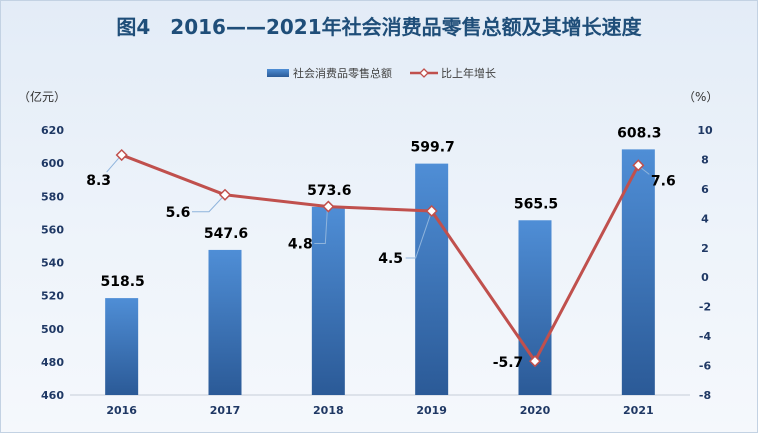 The image size is (758, 433). Describe the element at coordinates (700, 97) in the screenshot. I see `right-axis-unit: （%）` at that location.